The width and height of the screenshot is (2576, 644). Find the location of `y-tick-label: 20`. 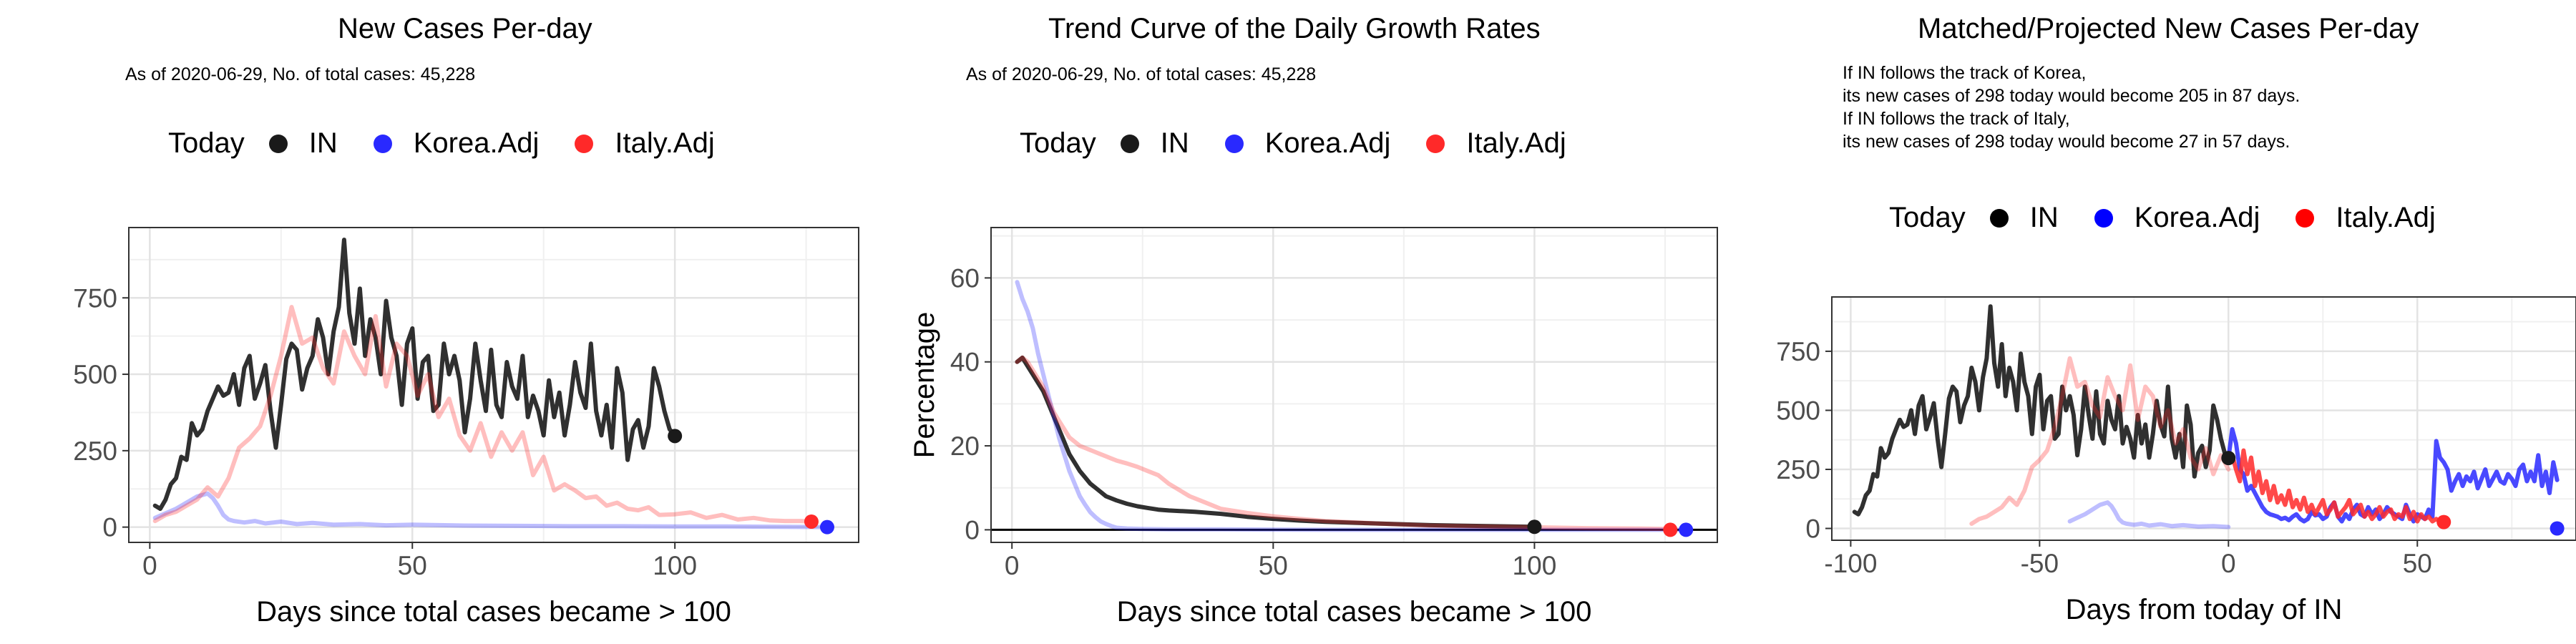

y-tick-label: 20 is located at coordinates (965, 446).